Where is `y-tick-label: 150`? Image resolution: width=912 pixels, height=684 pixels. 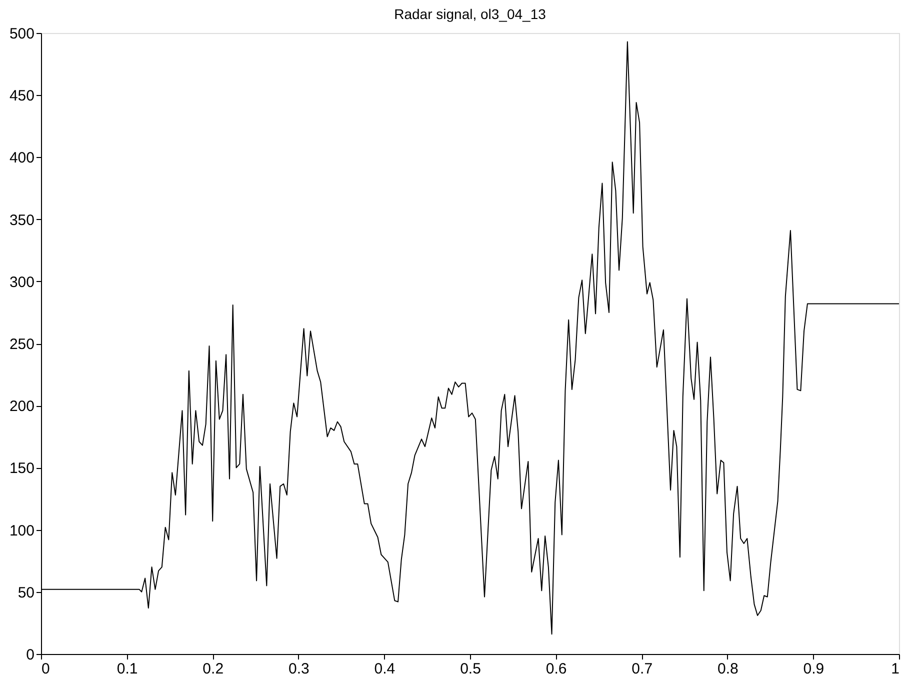 y-tick-label: 150 is located at coordinates (21, 469).